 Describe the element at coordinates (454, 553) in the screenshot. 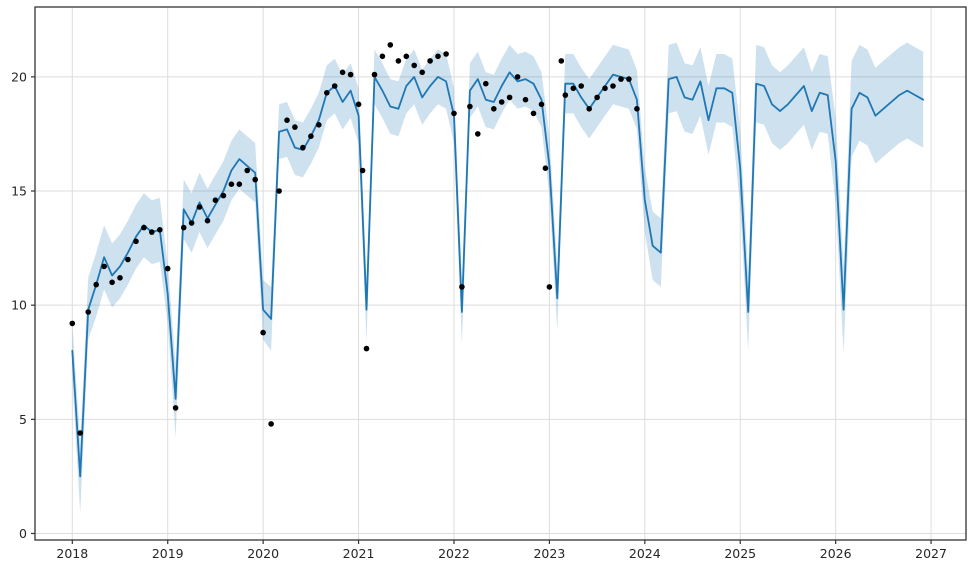

I see `x-tick-label: 2022` at that location.